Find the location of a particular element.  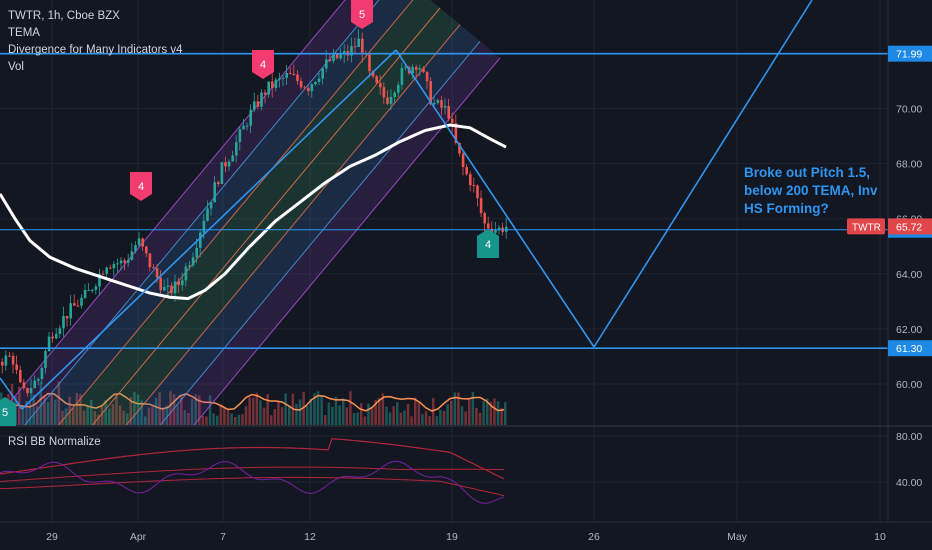

divergence-marker is located at coordinates (362, 14).